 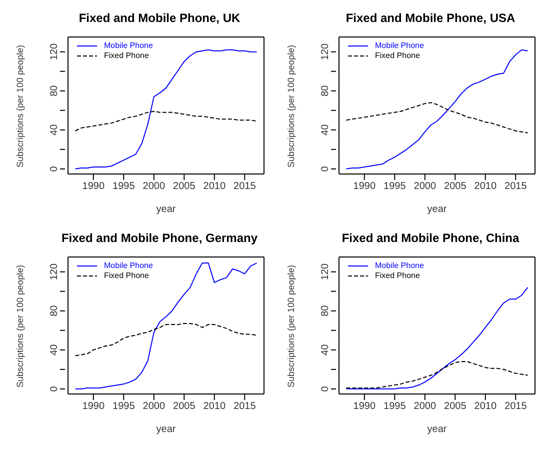 What do you see at coordinates (430, 18) in the screenshot?
I see `chart-title: Fixed and Mobile Phone, USA` at bounding box center [430, 18].